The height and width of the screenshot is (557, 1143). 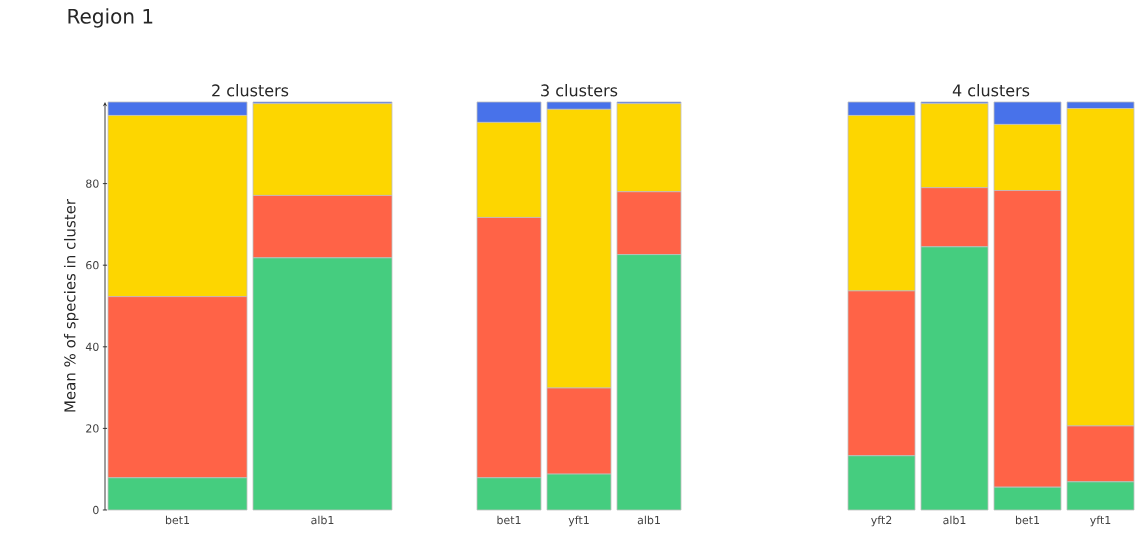 I want to click on chart-subtitle: 2 clusters, so click(x=250, y=90).